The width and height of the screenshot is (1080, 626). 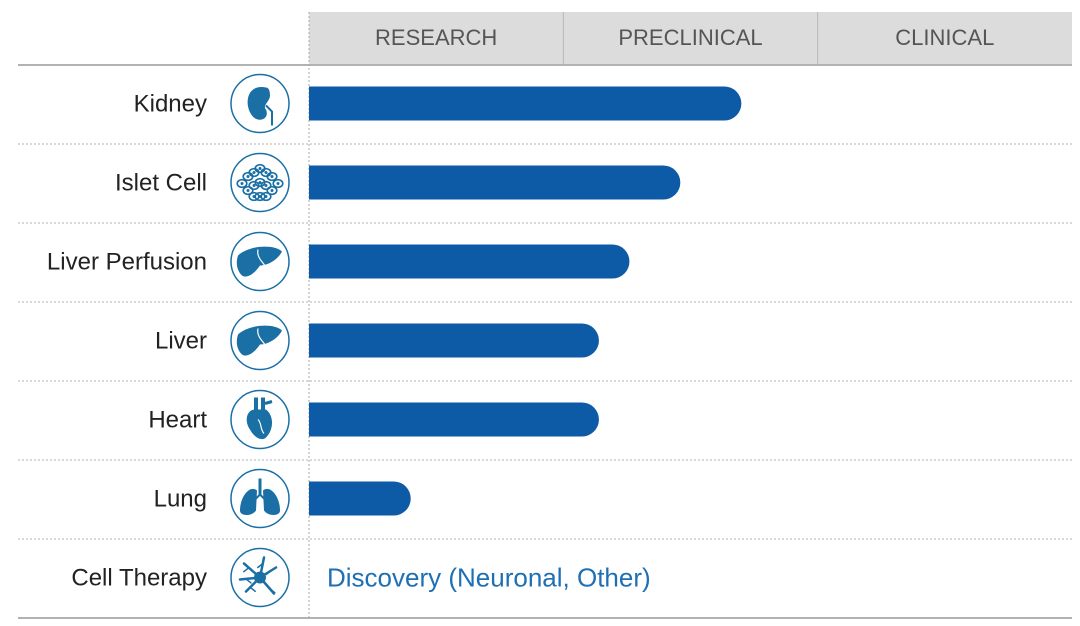 I want to click on category-label: Liver, so click(x=181, y=341).